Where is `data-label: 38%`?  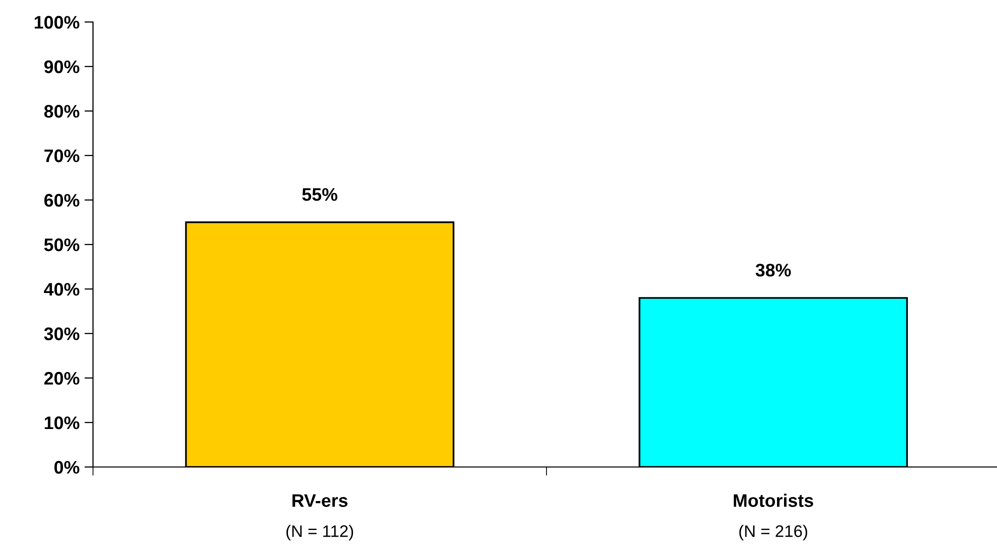
data-label: 38% is located at coordinates (773, 270).